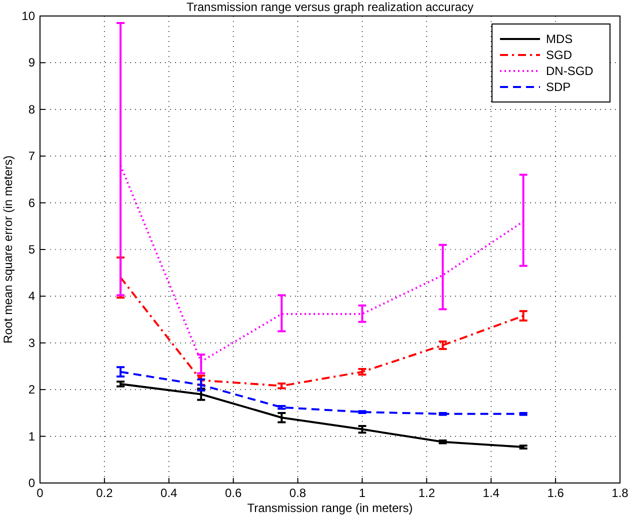 This screenshot has width=634, height=516. What do you see at coordinates (32, 249) in the screenshot?
I see `y-tick-label: 5` at bounding box center [32, 249].